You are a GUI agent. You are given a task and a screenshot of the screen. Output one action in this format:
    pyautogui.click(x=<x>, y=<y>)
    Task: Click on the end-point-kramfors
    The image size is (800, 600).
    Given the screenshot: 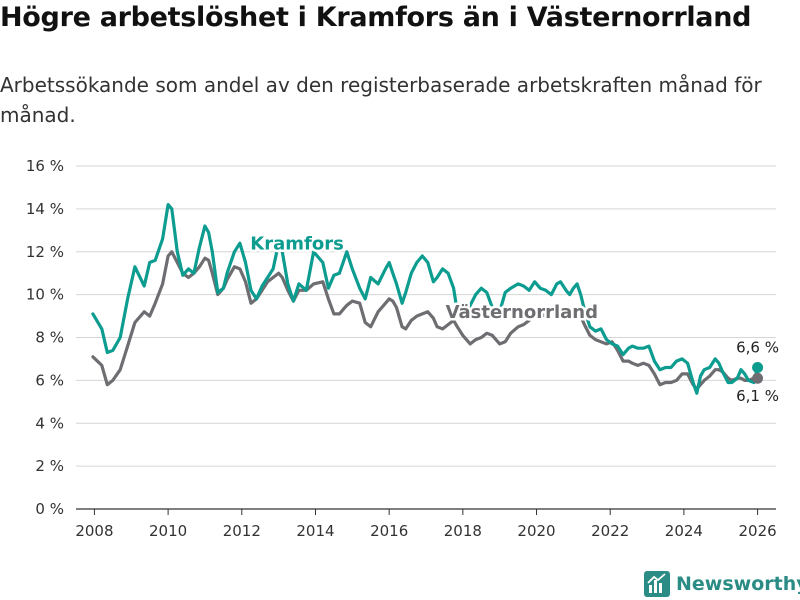 What is the action you would take?
    pyautogui.click(x=758, y=368)
    